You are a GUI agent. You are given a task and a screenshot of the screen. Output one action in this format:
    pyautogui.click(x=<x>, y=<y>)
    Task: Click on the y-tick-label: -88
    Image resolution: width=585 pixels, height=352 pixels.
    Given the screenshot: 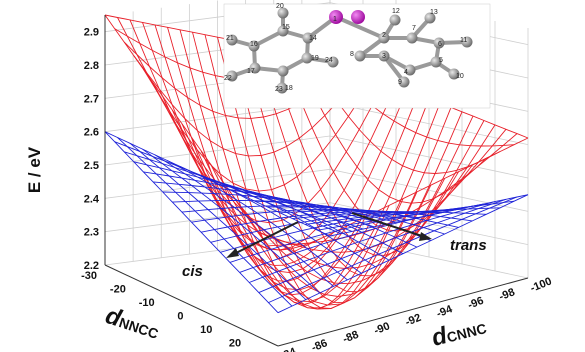 What is the action you would take?
    pyautogui.click(x=350, y=337)
    